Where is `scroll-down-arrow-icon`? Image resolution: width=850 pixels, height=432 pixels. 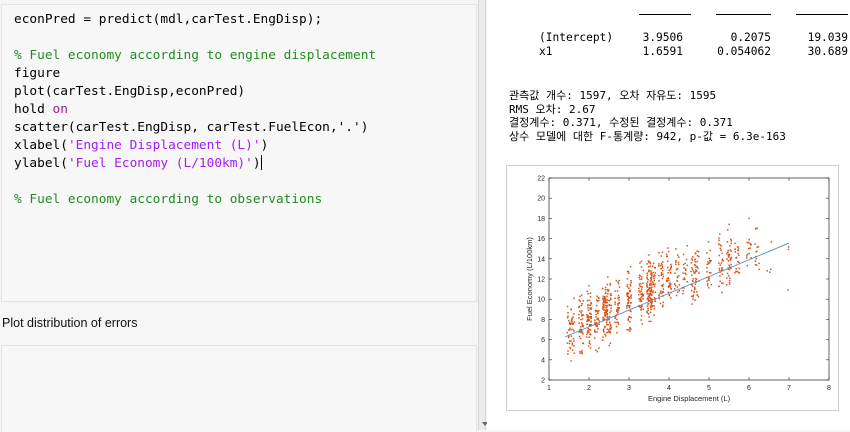 scroll-down-arrow-icon is located at coordinates (485, 424).